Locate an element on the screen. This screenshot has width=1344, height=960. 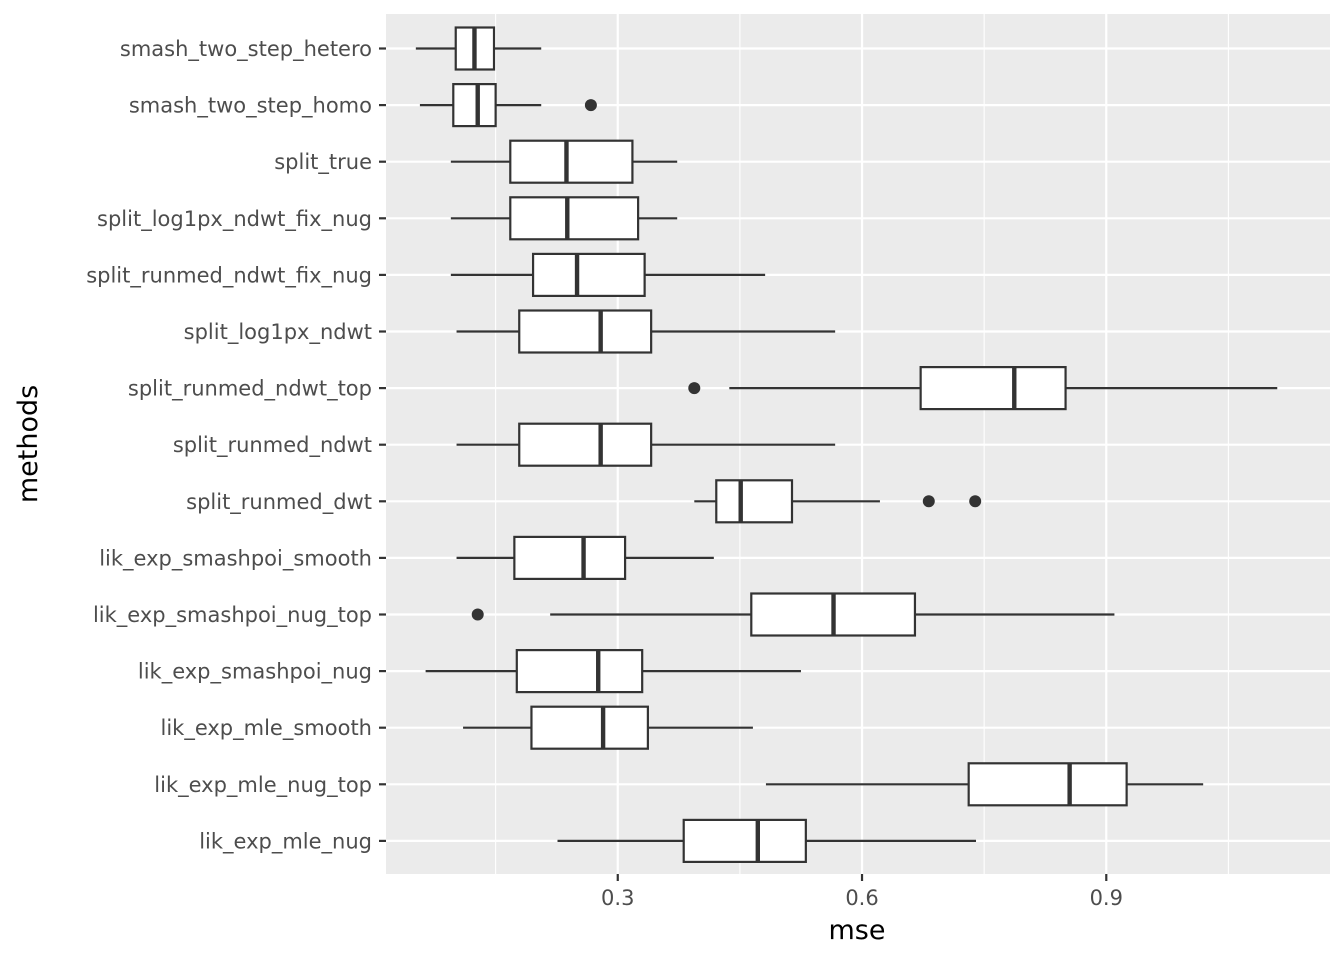
box-split_runmed_dwt is located at coordinates (838, 501).